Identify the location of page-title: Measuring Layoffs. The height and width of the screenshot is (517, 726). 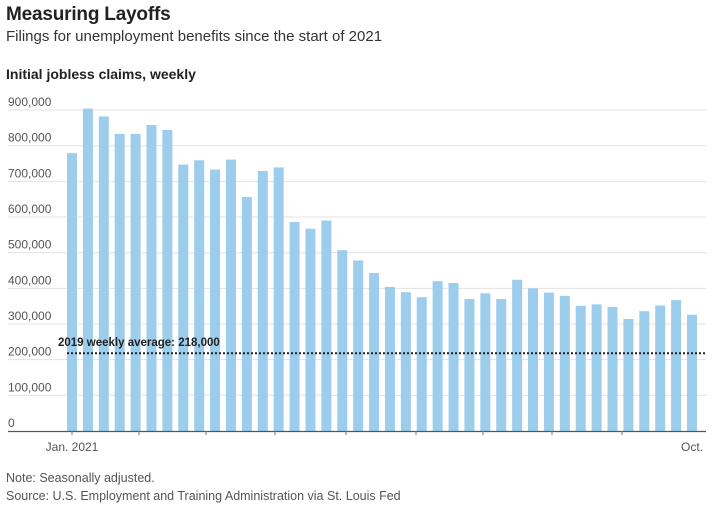
(88, 14).